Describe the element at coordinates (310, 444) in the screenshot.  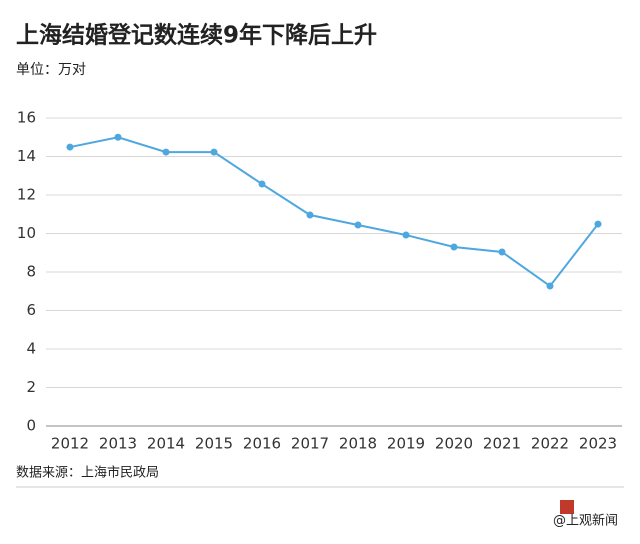
I see `x-tick-label: 2017` at that location.